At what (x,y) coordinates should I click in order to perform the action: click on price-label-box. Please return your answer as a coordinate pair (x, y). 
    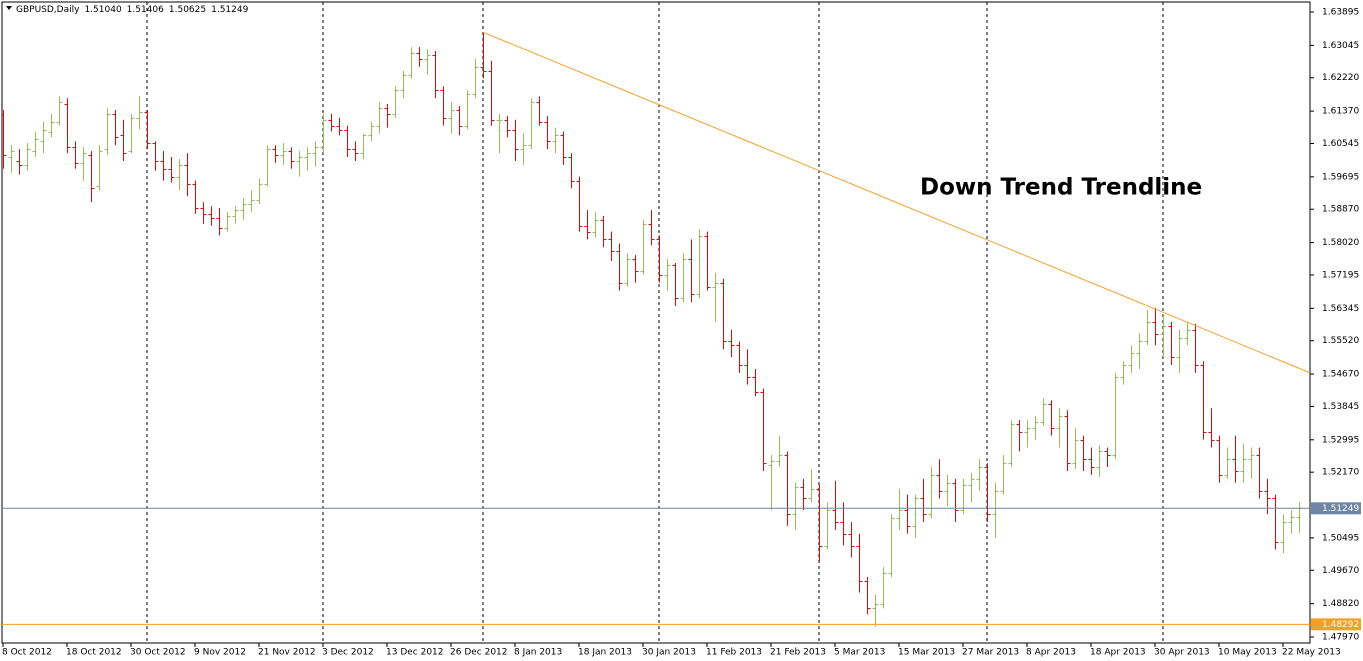
    Looking at the image, I should click on (1336, 624).